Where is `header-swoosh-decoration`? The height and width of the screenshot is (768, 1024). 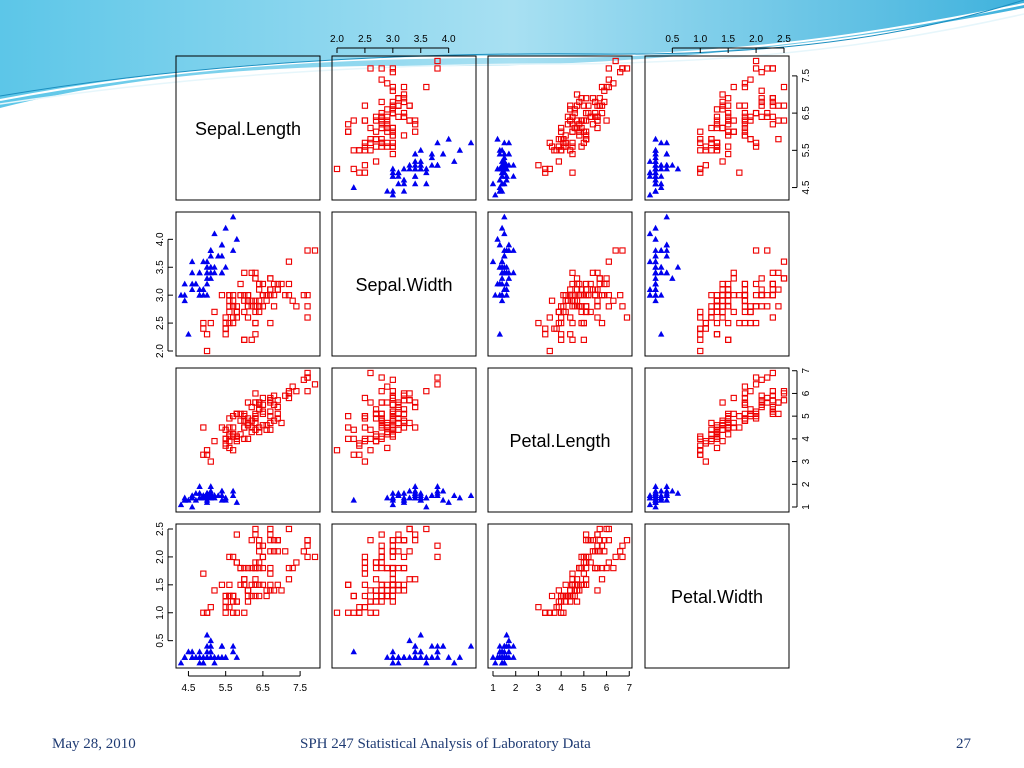
header-swoosh-decoration is located at coordinates (512, 54).